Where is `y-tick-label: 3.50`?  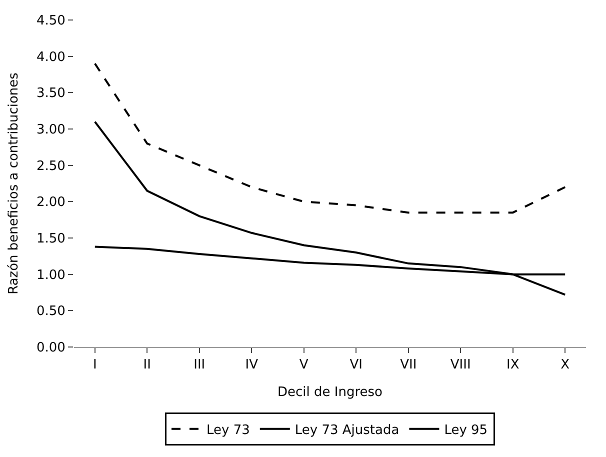
y-tick-label: 3.50 is located at coordinates (51, 94).